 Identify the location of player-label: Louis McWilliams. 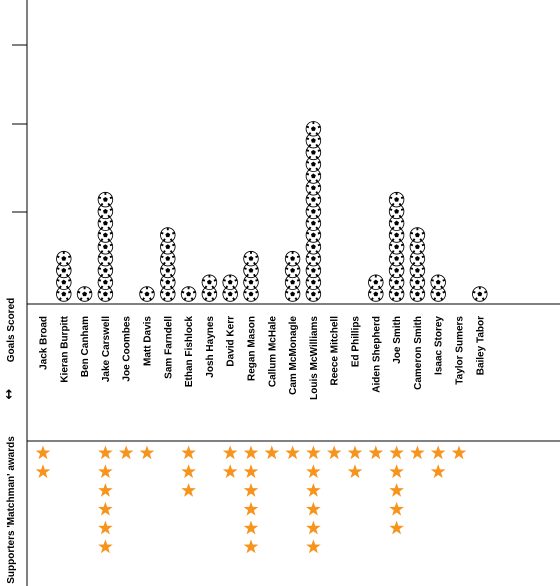
(314, 358).